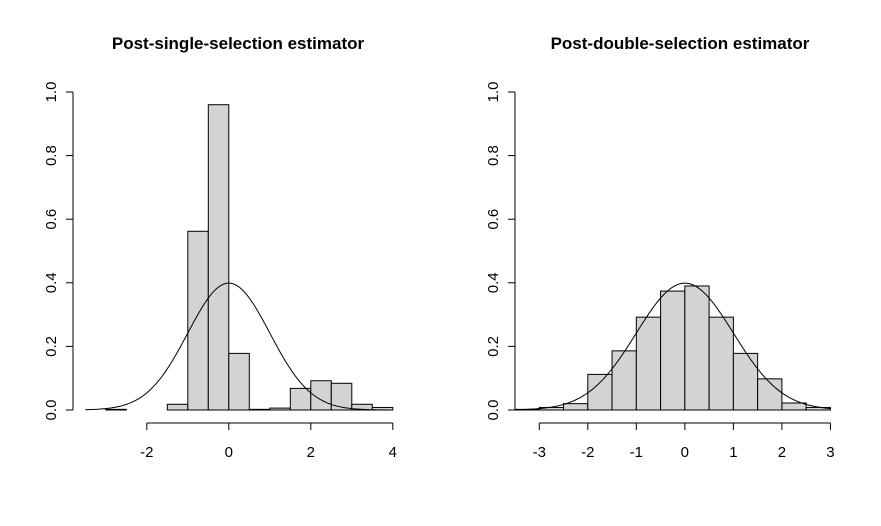 Image resolution: width=881 pixels, height=526 pixels. I want to click on x-tick-label: 3, so click(830, 452).